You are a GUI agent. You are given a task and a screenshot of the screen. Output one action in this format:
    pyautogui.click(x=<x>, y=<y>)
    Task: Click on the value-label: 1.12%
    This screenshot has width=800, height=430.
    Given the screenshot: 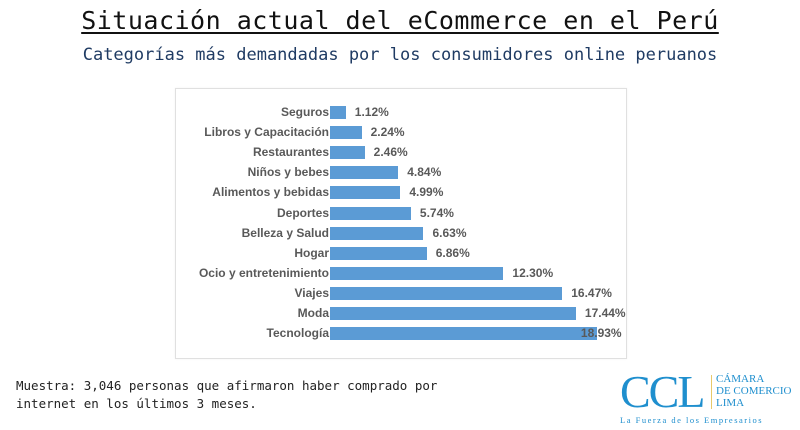 What is the action you would take?
    pyautogui.click(x=371, y=112)
    